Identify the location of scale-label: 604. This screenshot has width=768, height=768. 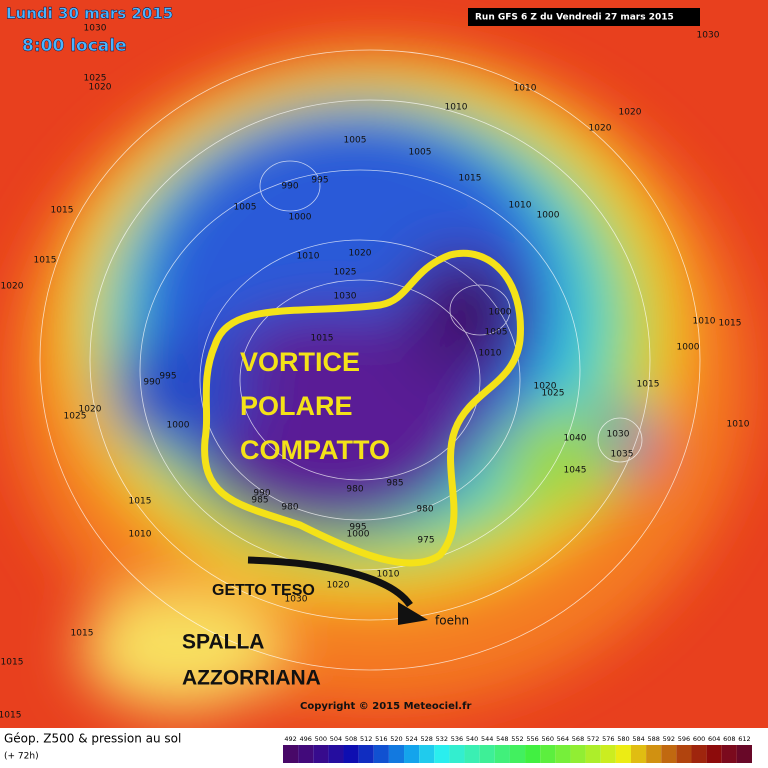
(714, 739).